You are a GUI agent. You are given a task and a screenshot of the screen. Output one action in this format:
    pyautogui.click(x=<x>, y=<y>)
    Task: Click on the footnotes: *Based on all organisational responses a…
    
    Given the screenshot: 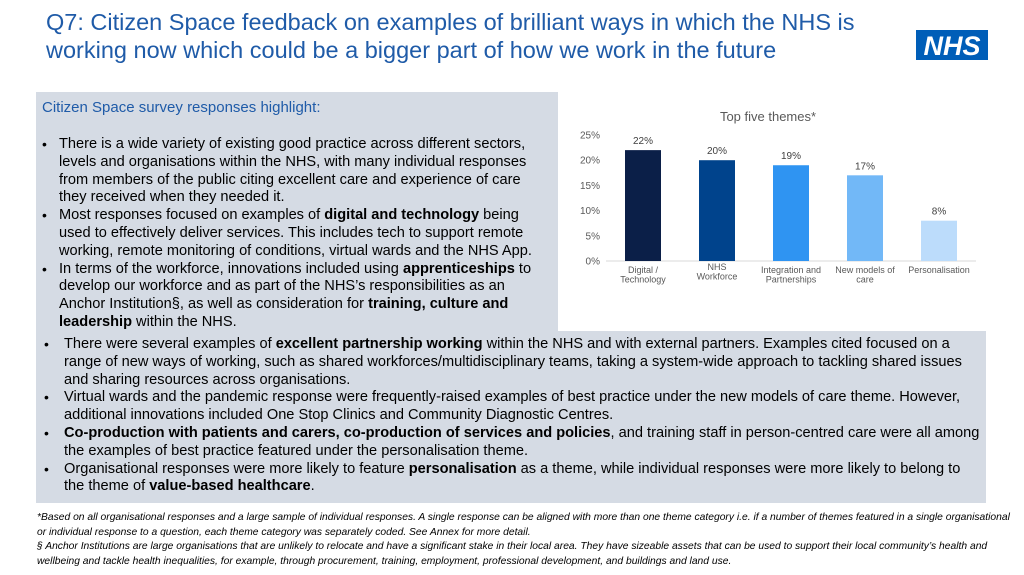 What is the action you would take?
    pyautogui.click(x=527, y=540)
    